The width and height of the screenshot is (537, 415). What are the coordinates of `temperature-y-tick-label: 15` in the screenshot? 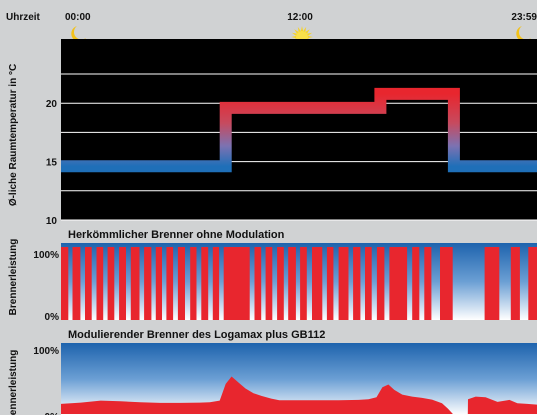 It's located at (52, 163).